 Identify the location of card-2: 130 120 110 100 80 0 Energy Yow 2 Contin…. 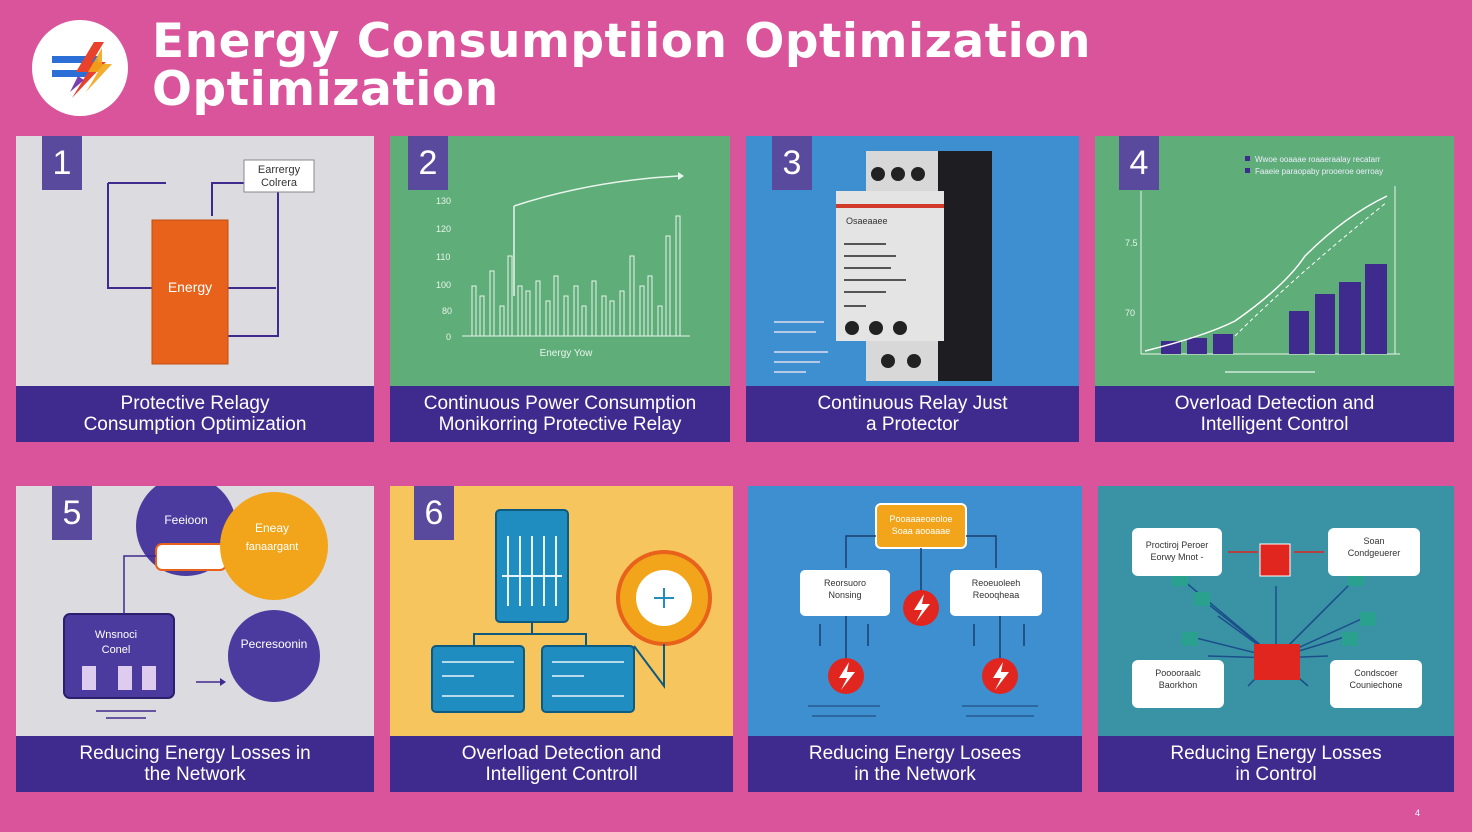
(560, 289).